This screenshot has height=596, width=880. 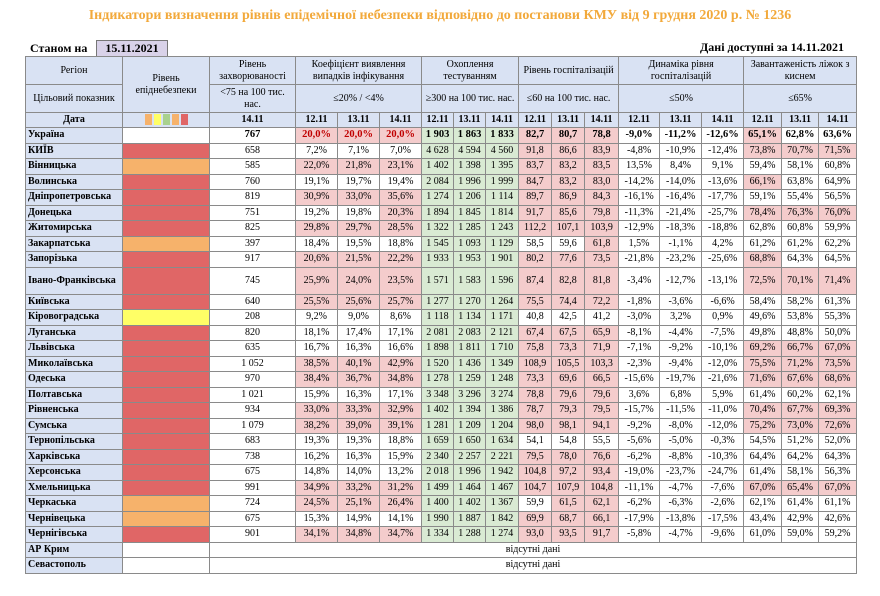 What do you see at coordinates (639, 181) in the screenshot?
I see `hosp-dyn-cell: -14,2%` at bounding box center [639, 181].